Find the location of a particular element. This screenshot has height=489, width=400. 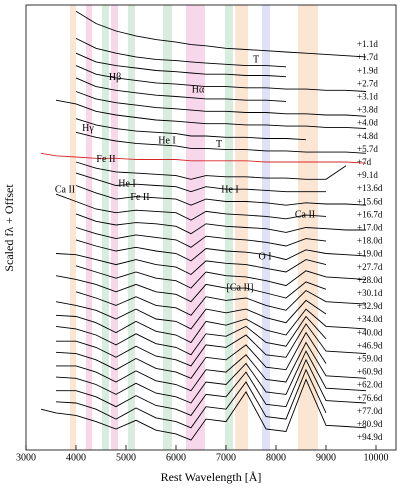

line-annotation: [Ca II] is located at coordinates (240, 287).